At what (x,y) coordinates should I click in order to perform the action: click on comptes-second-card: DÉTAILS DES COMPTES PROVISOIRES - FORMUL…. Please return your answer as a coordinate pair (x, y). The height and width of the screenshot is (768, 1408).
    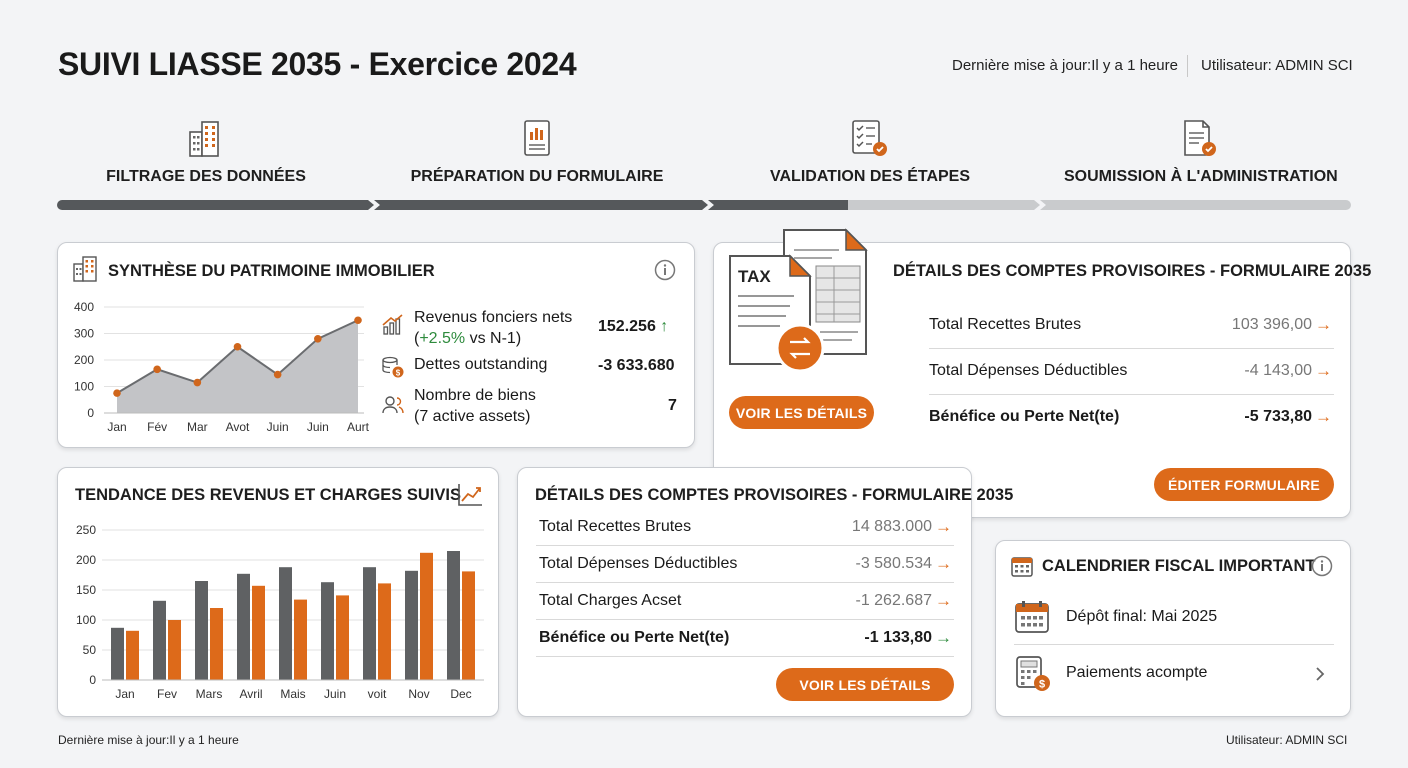
    Looking at the image, I should click on (765, 592).